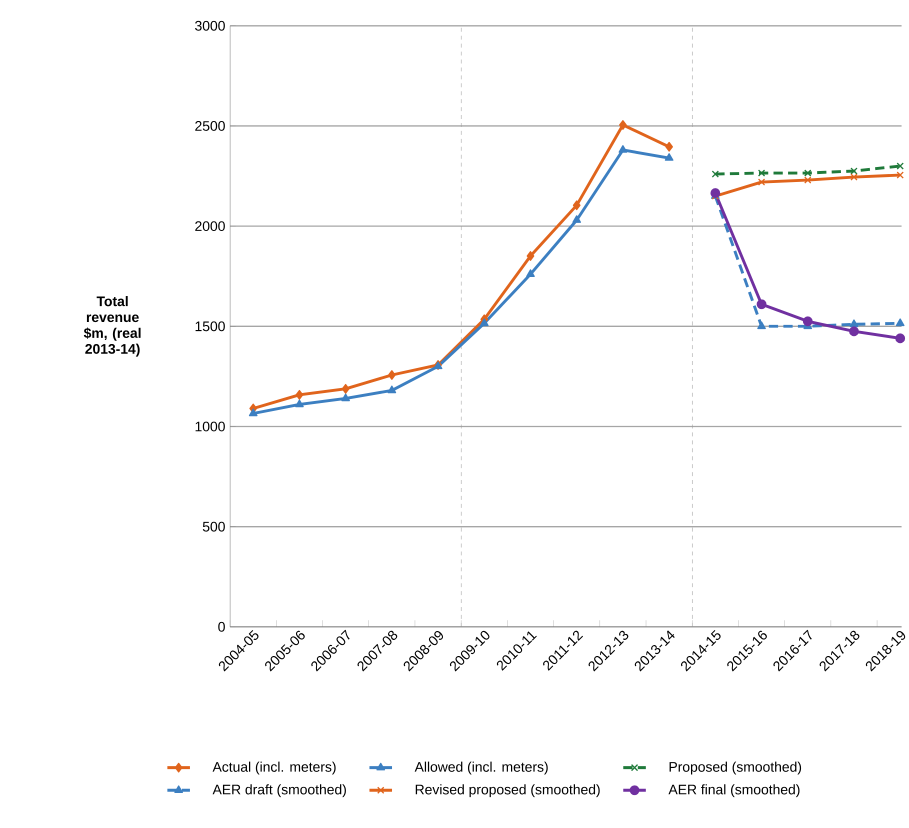  I want to click on legend-label: Allowed (incl. meters), so click(481, 768).